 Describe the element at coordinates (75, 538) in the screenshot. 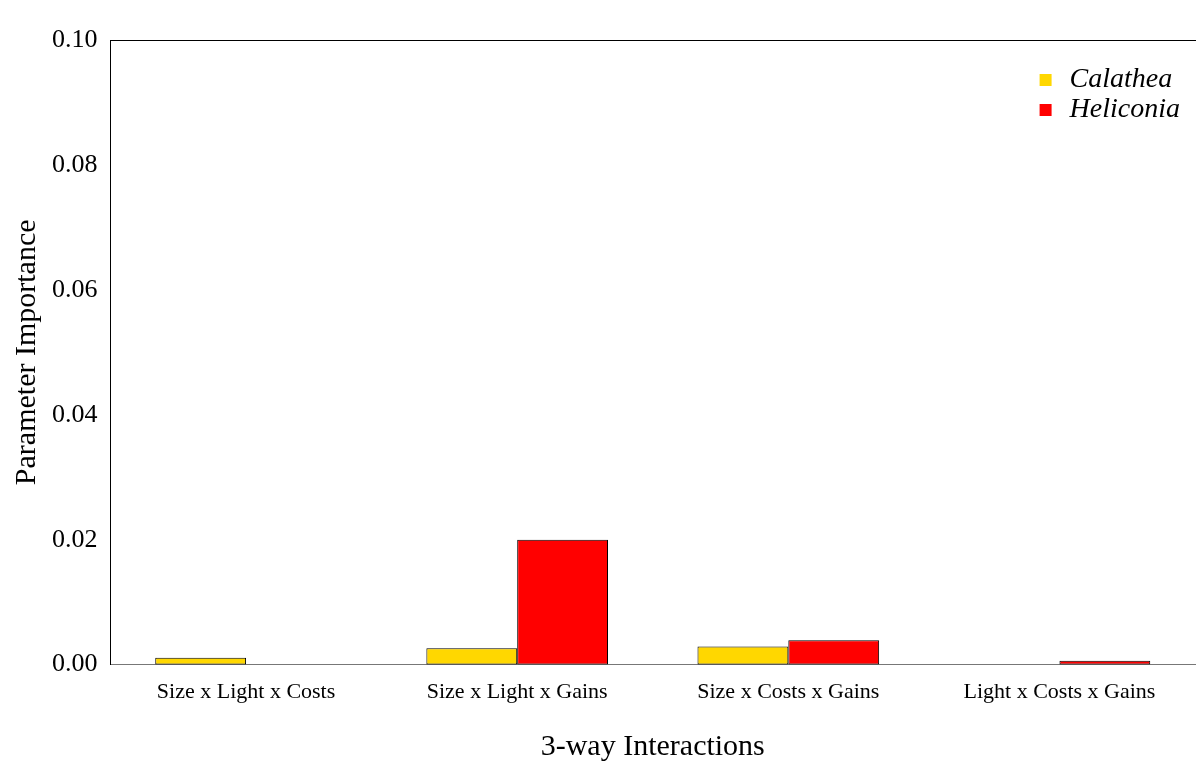

I see `y-tick-label: 0.02` at that location.